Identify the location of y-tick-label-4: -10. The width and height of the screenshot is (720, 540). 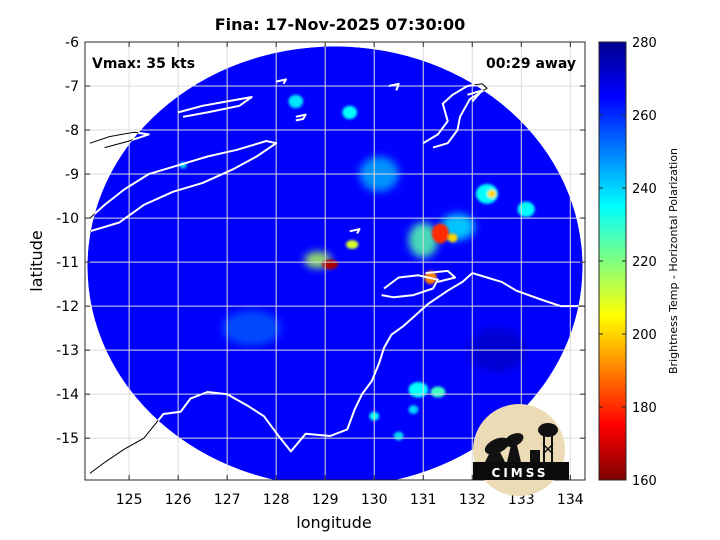
(67, 219).